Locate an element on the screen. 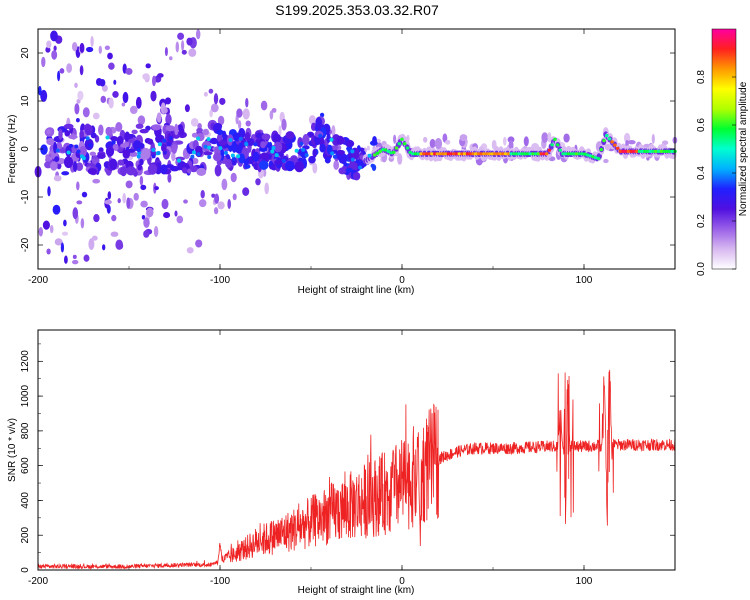  colorbar-gradient is located at coordinates (724, 149).